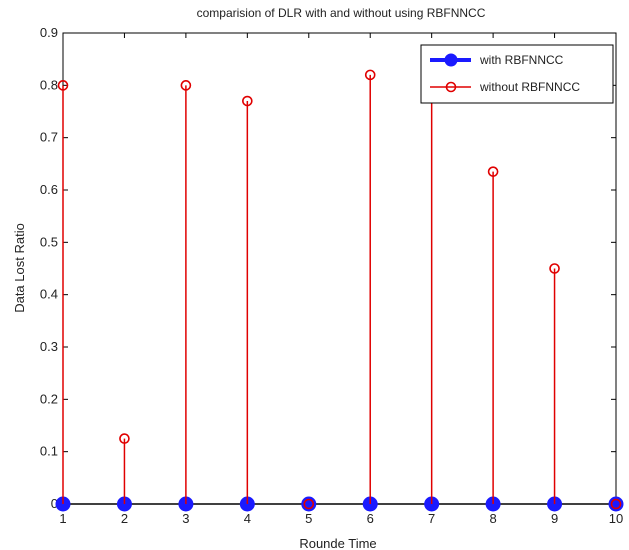 The width and height of the screenshot is (629, 550). I want to click on x-tick-label: 8, so click(492, 518).